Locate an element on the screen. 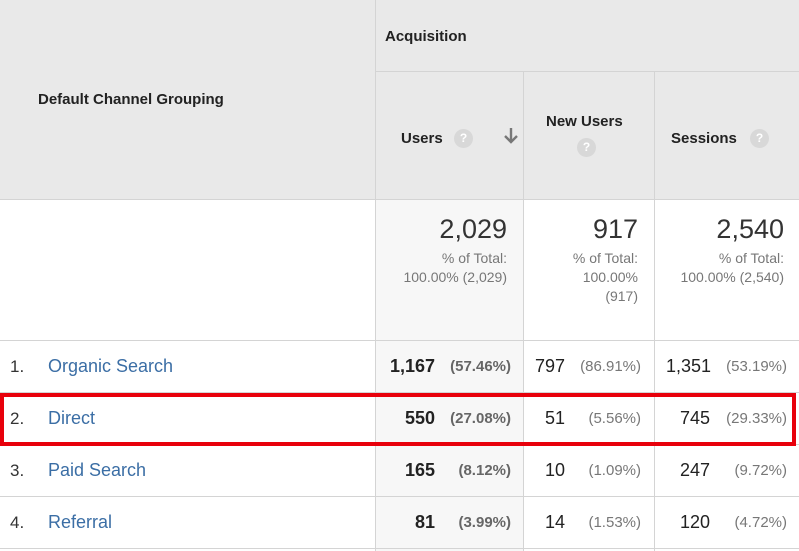 Image resolution: width=799 pixels, height=551 pixels. users-value: 165 is located at coordinates (419, 470).